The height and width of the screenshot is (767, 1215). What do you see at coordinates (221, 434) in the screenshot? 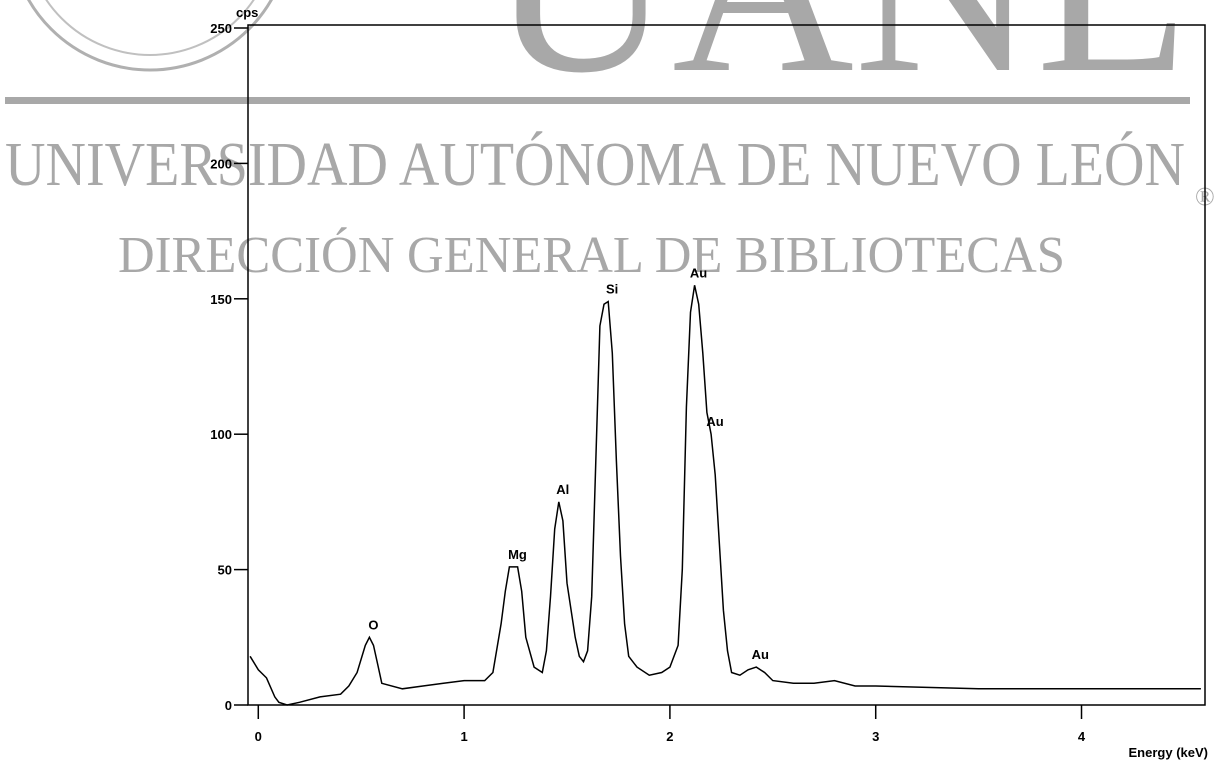
I see `y-tick-label: 100` at bounding box center [221, 434].